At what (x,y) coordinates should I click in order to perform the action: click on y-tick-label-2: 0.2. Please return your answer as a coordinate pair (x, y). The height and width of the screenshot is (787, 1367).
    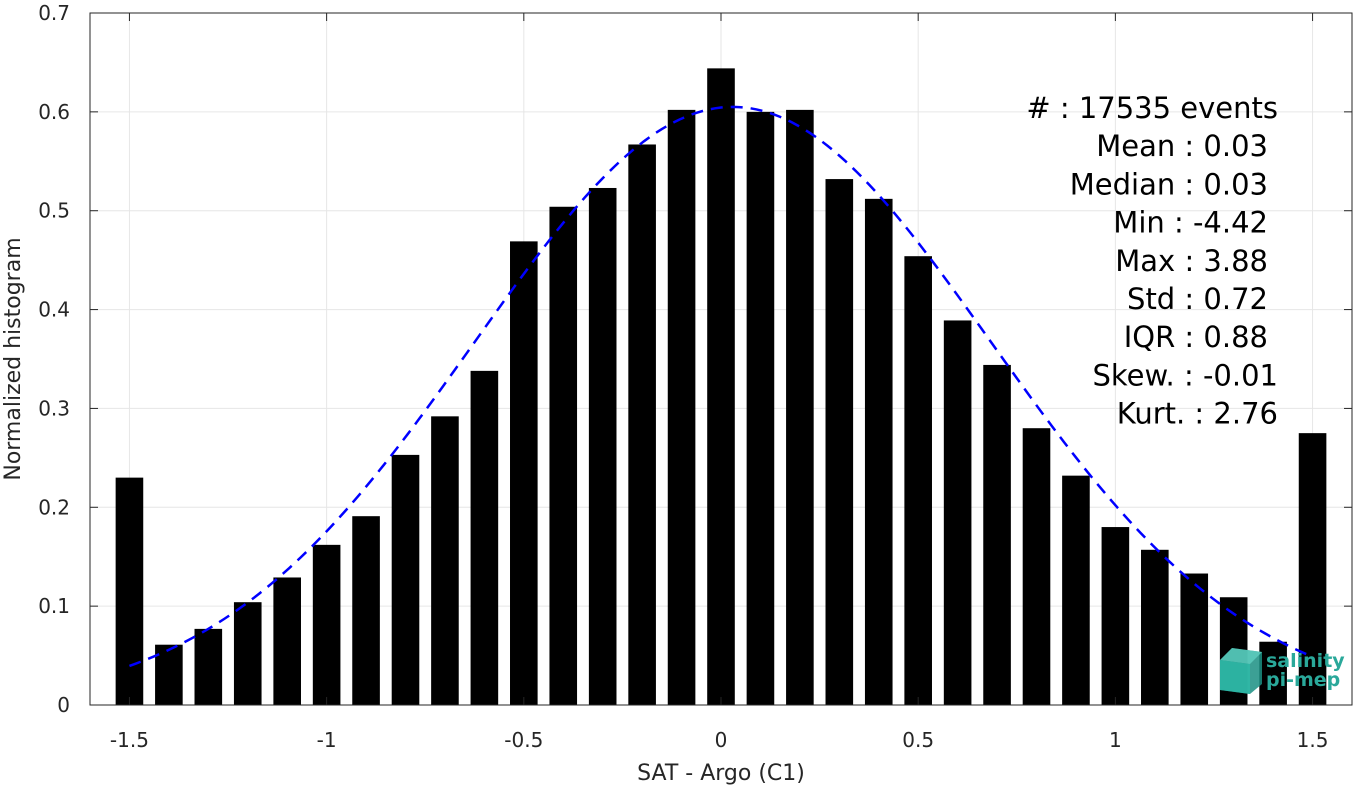
    Looking at the image, I should click on (54, 507).